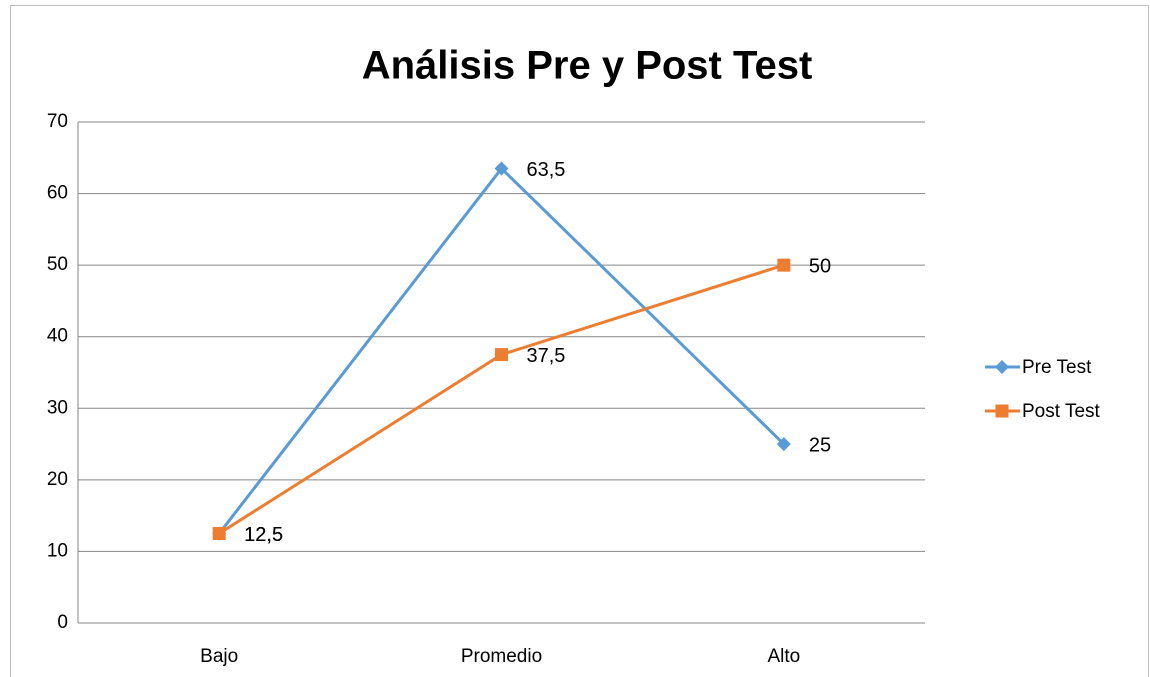 This screenshot has width=1150, height=677. I want to click on y-tick-label: 50, so click(57, 264).